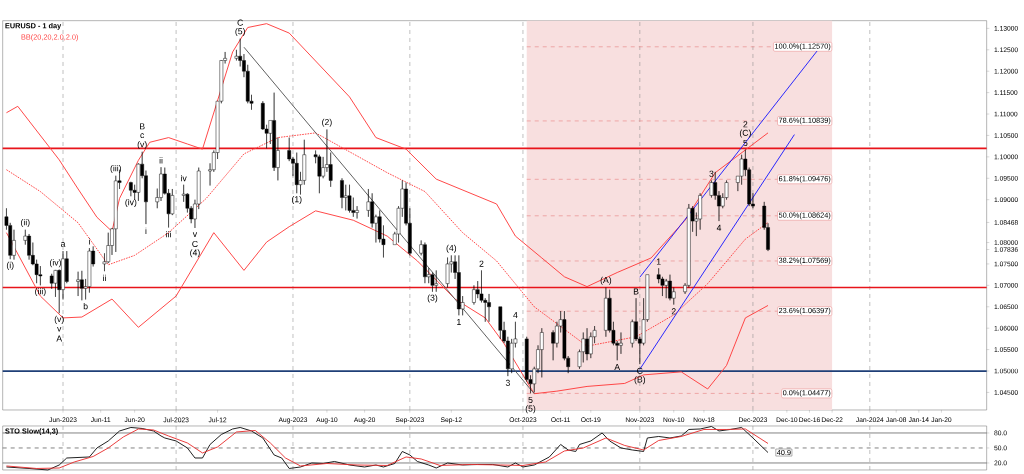 The width and height of the screenshot is (1024, 474). Describe the element at coordinates (606, 280) in the screenshot. I see `annotation: (A)` at that location.